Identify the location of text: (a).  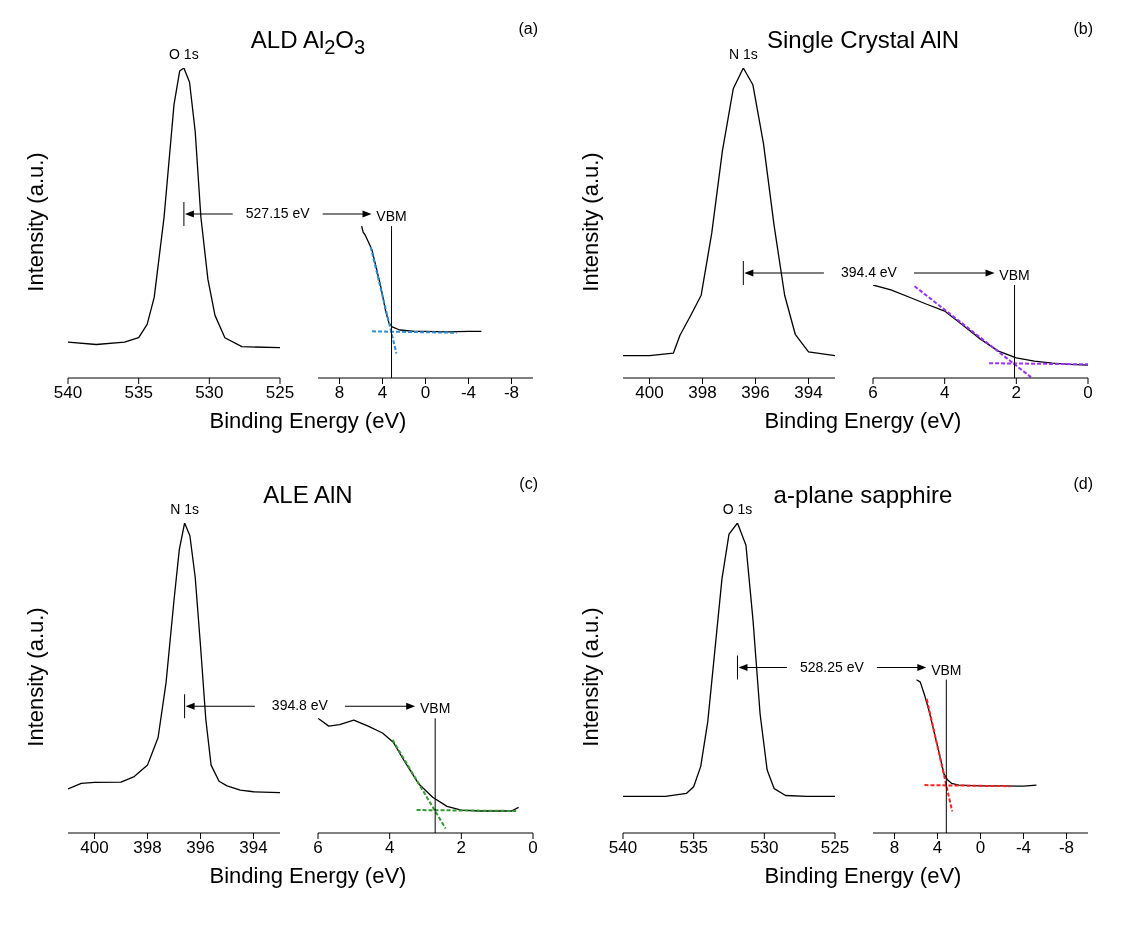
(528, 29).